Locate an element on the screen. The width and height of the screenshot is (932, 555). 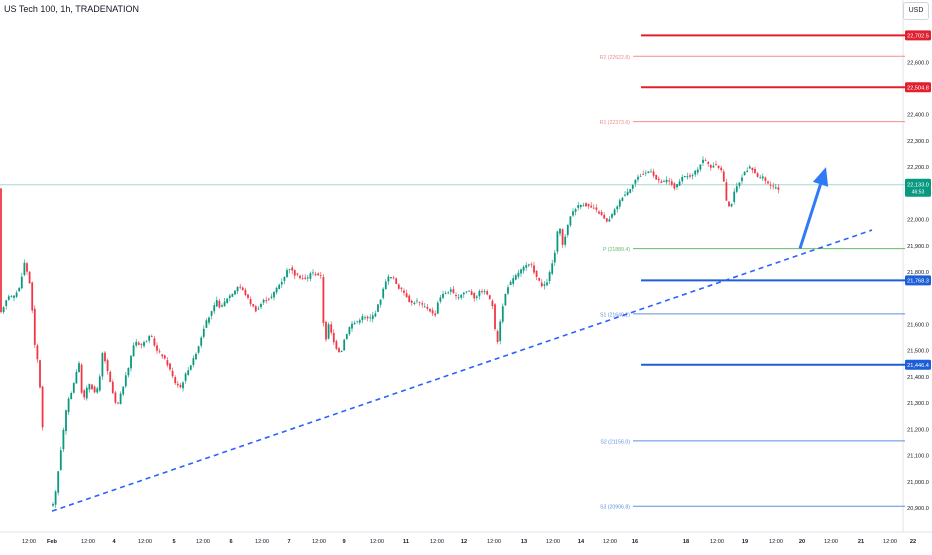
upward-arrow-head is located at coordinates (820, 177).